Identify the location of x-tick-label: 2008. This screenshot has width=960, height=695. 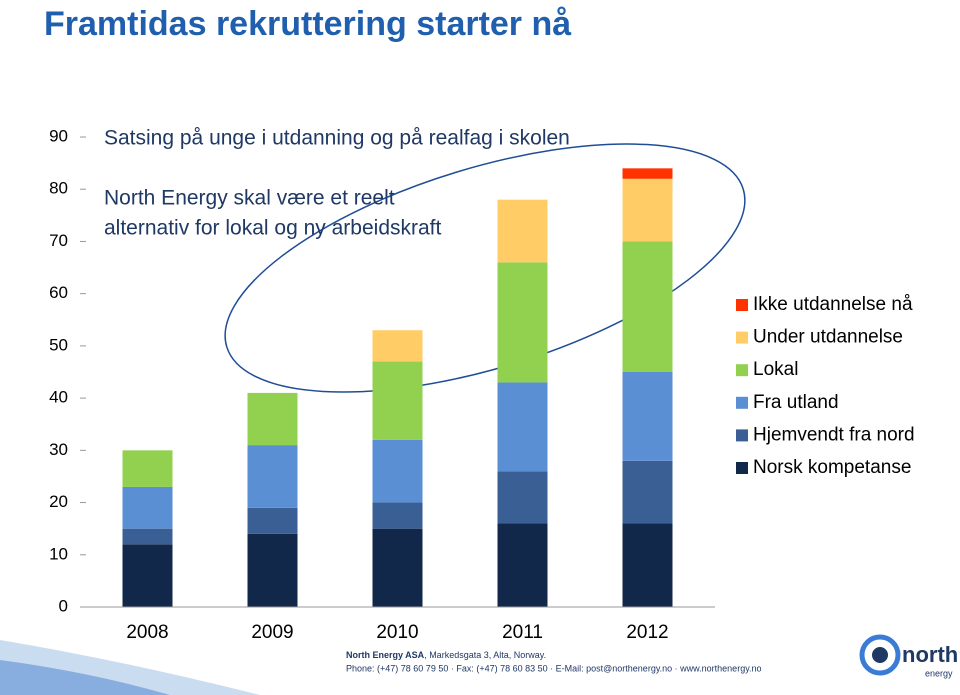
(147, 632).